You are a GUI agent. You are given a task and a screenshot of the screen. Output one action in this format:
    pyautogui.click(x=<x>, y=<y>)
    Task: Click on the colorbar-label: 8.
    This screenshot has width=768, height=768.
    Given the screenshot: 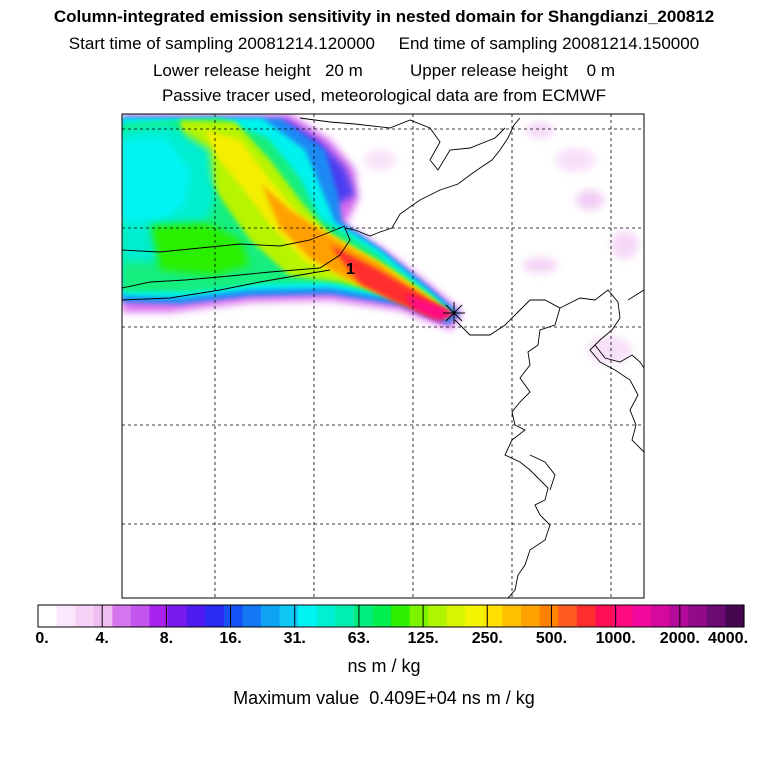 What is the action you would take?
    pyautogui.click(x=166, y=638)
    